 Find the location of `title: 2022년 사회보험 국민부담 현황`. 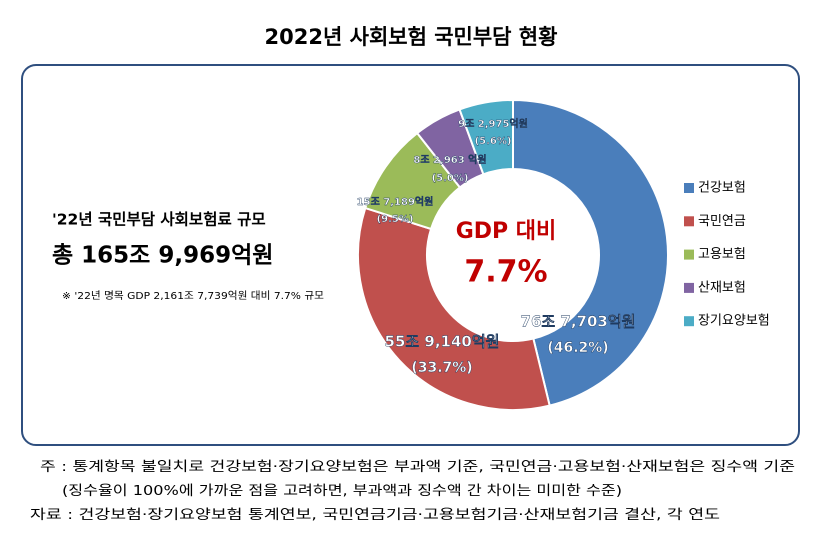

title: 2022년 사회보험 국민부담 현황 is located at coordinates (411, 37).